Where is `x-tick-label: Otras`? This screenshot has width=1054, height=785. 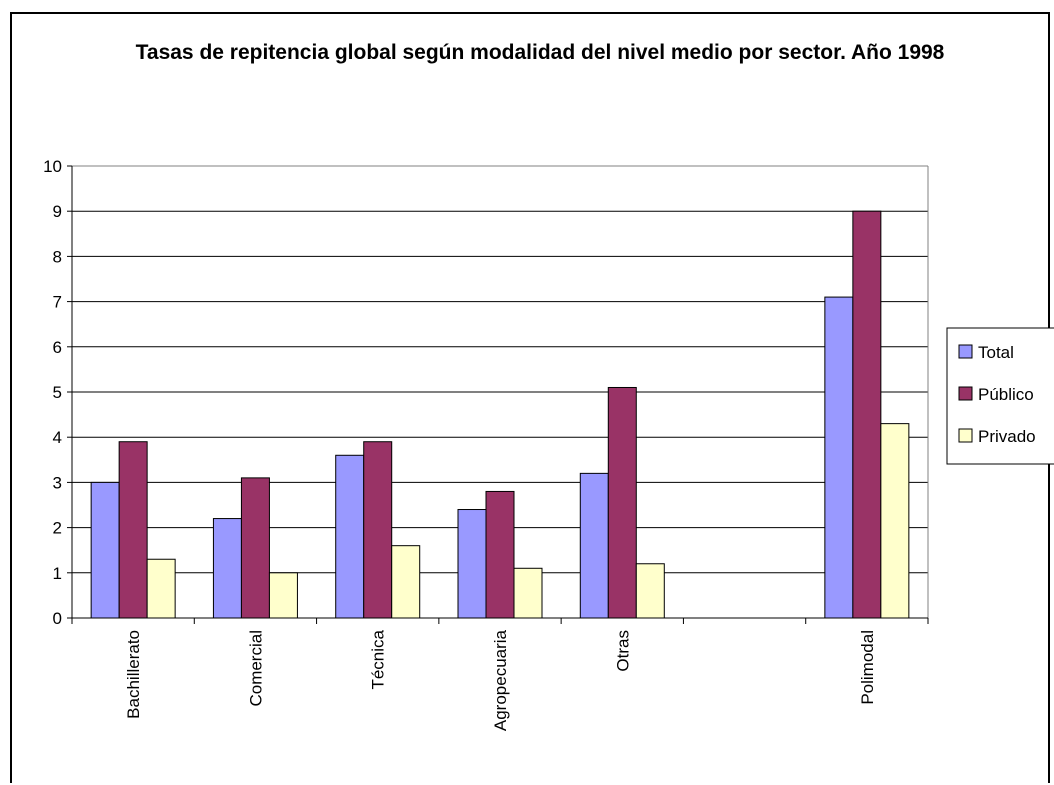 x-tick-label: Otras is located at coordinates (622, 651).